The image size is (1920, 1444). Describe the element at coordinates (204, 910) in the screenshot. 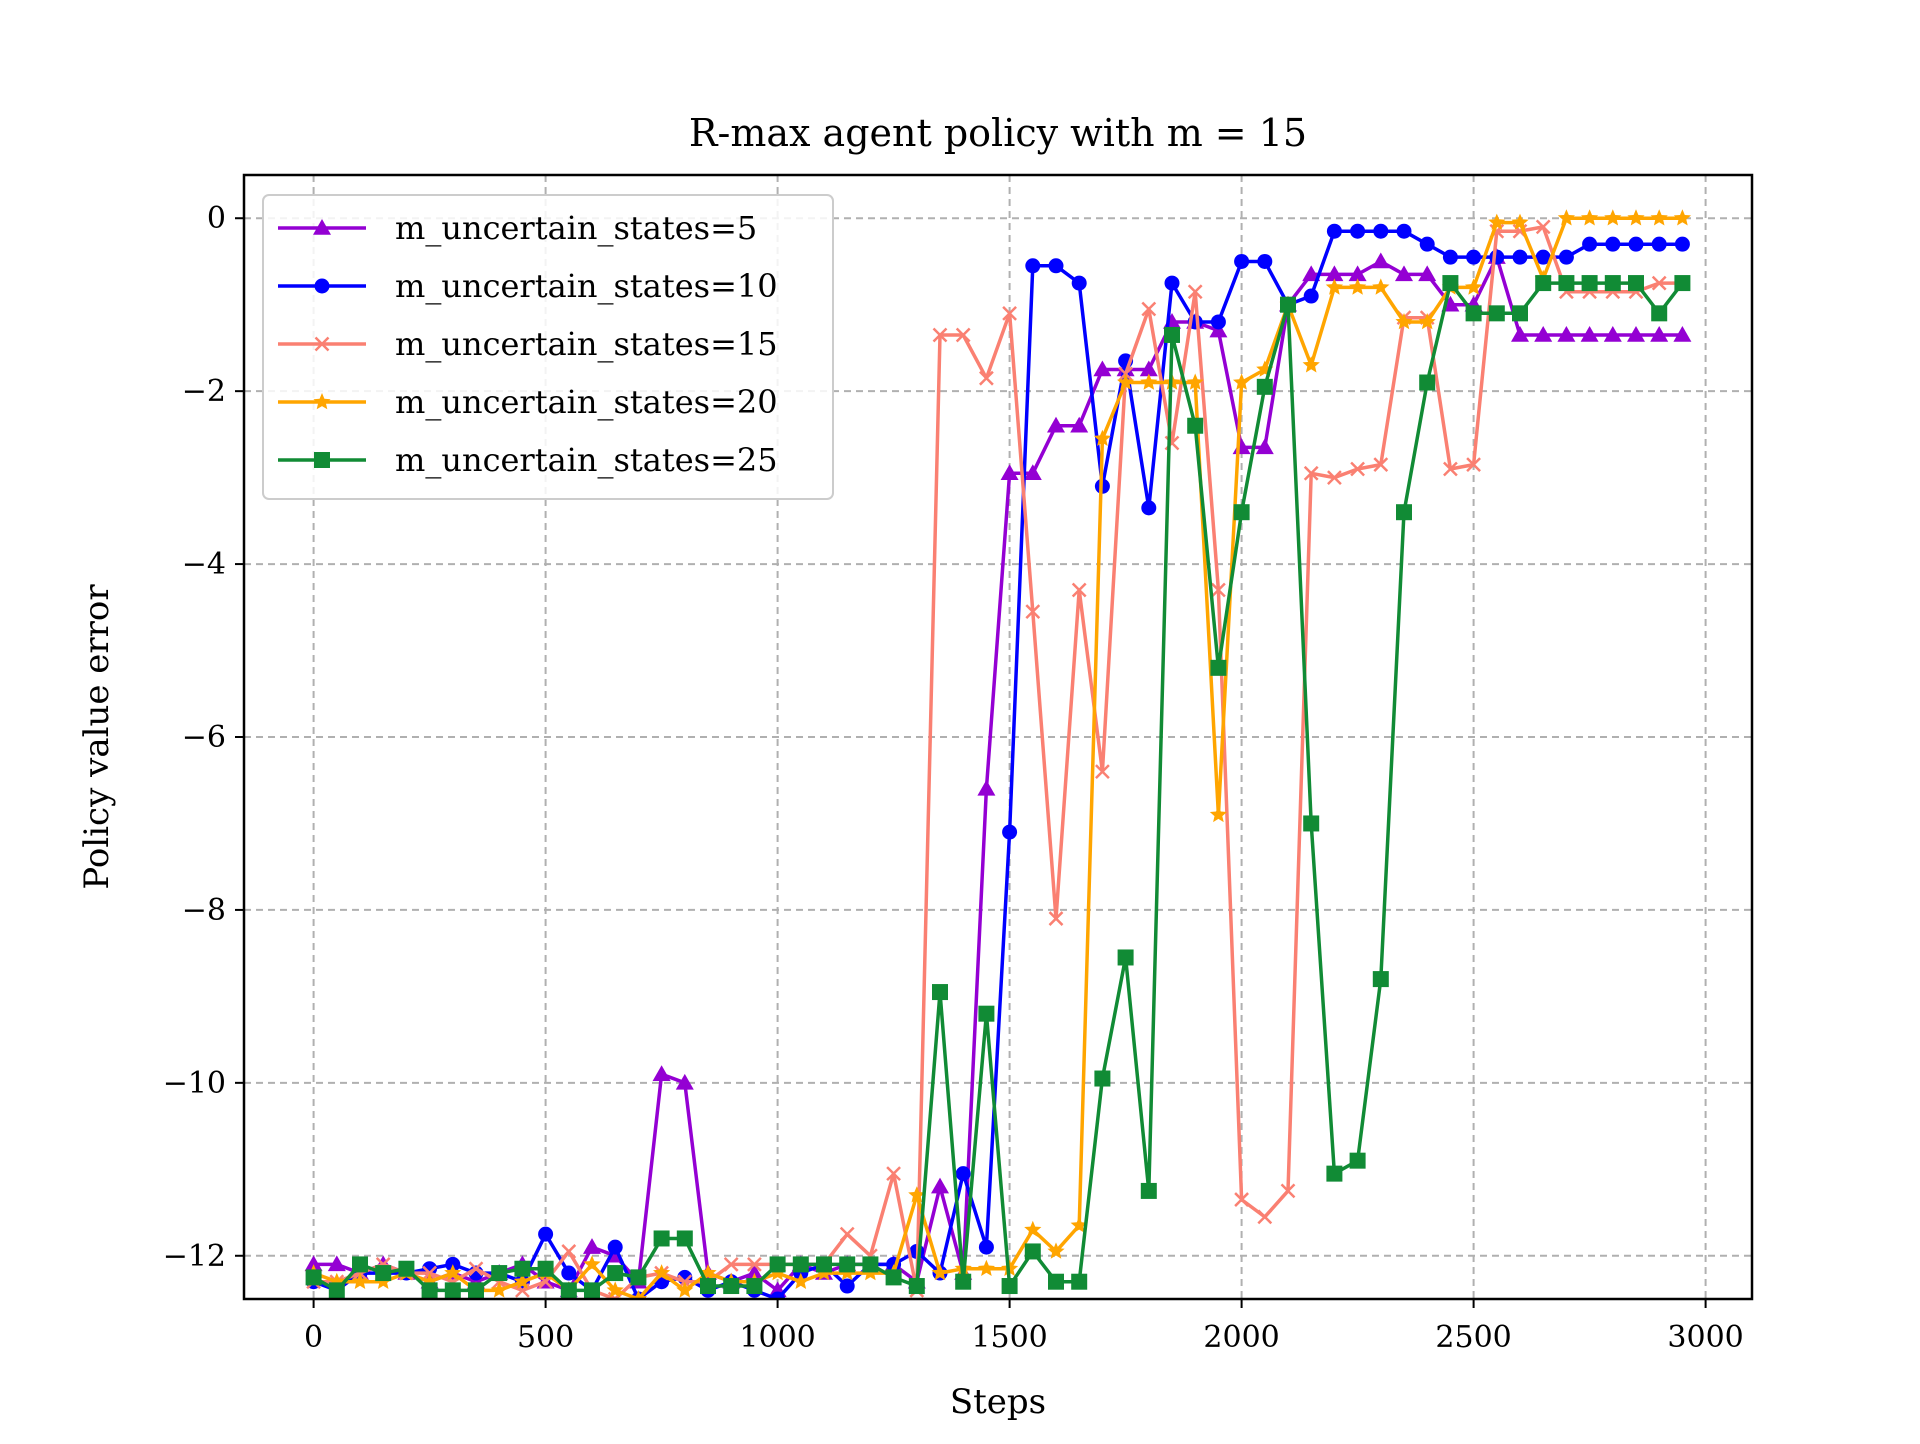

I see `y-tick-label: −8` at that location.